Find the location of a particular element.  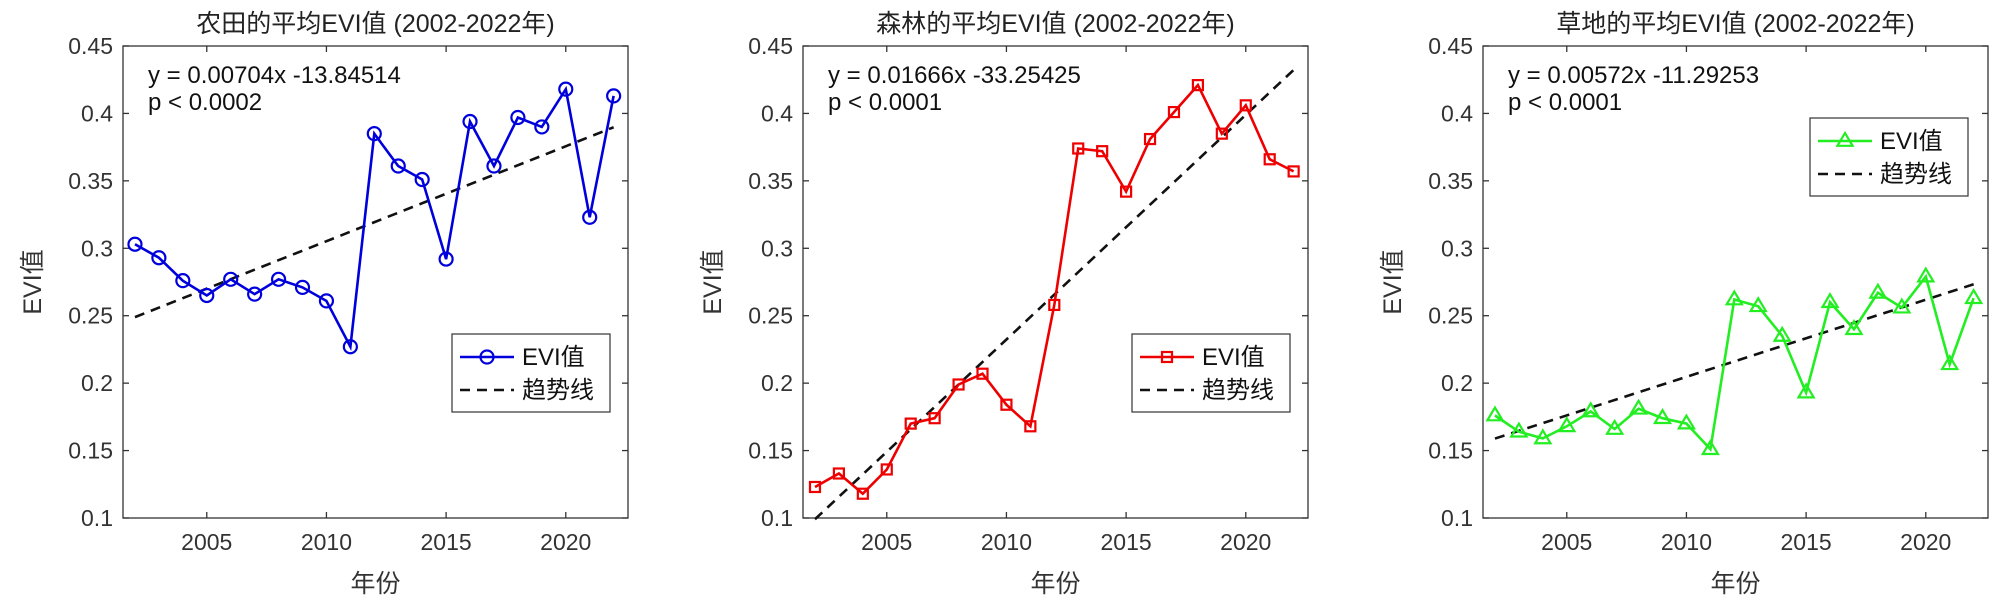

x-axis-label: 年份 is located at coordinates (1735, 584).